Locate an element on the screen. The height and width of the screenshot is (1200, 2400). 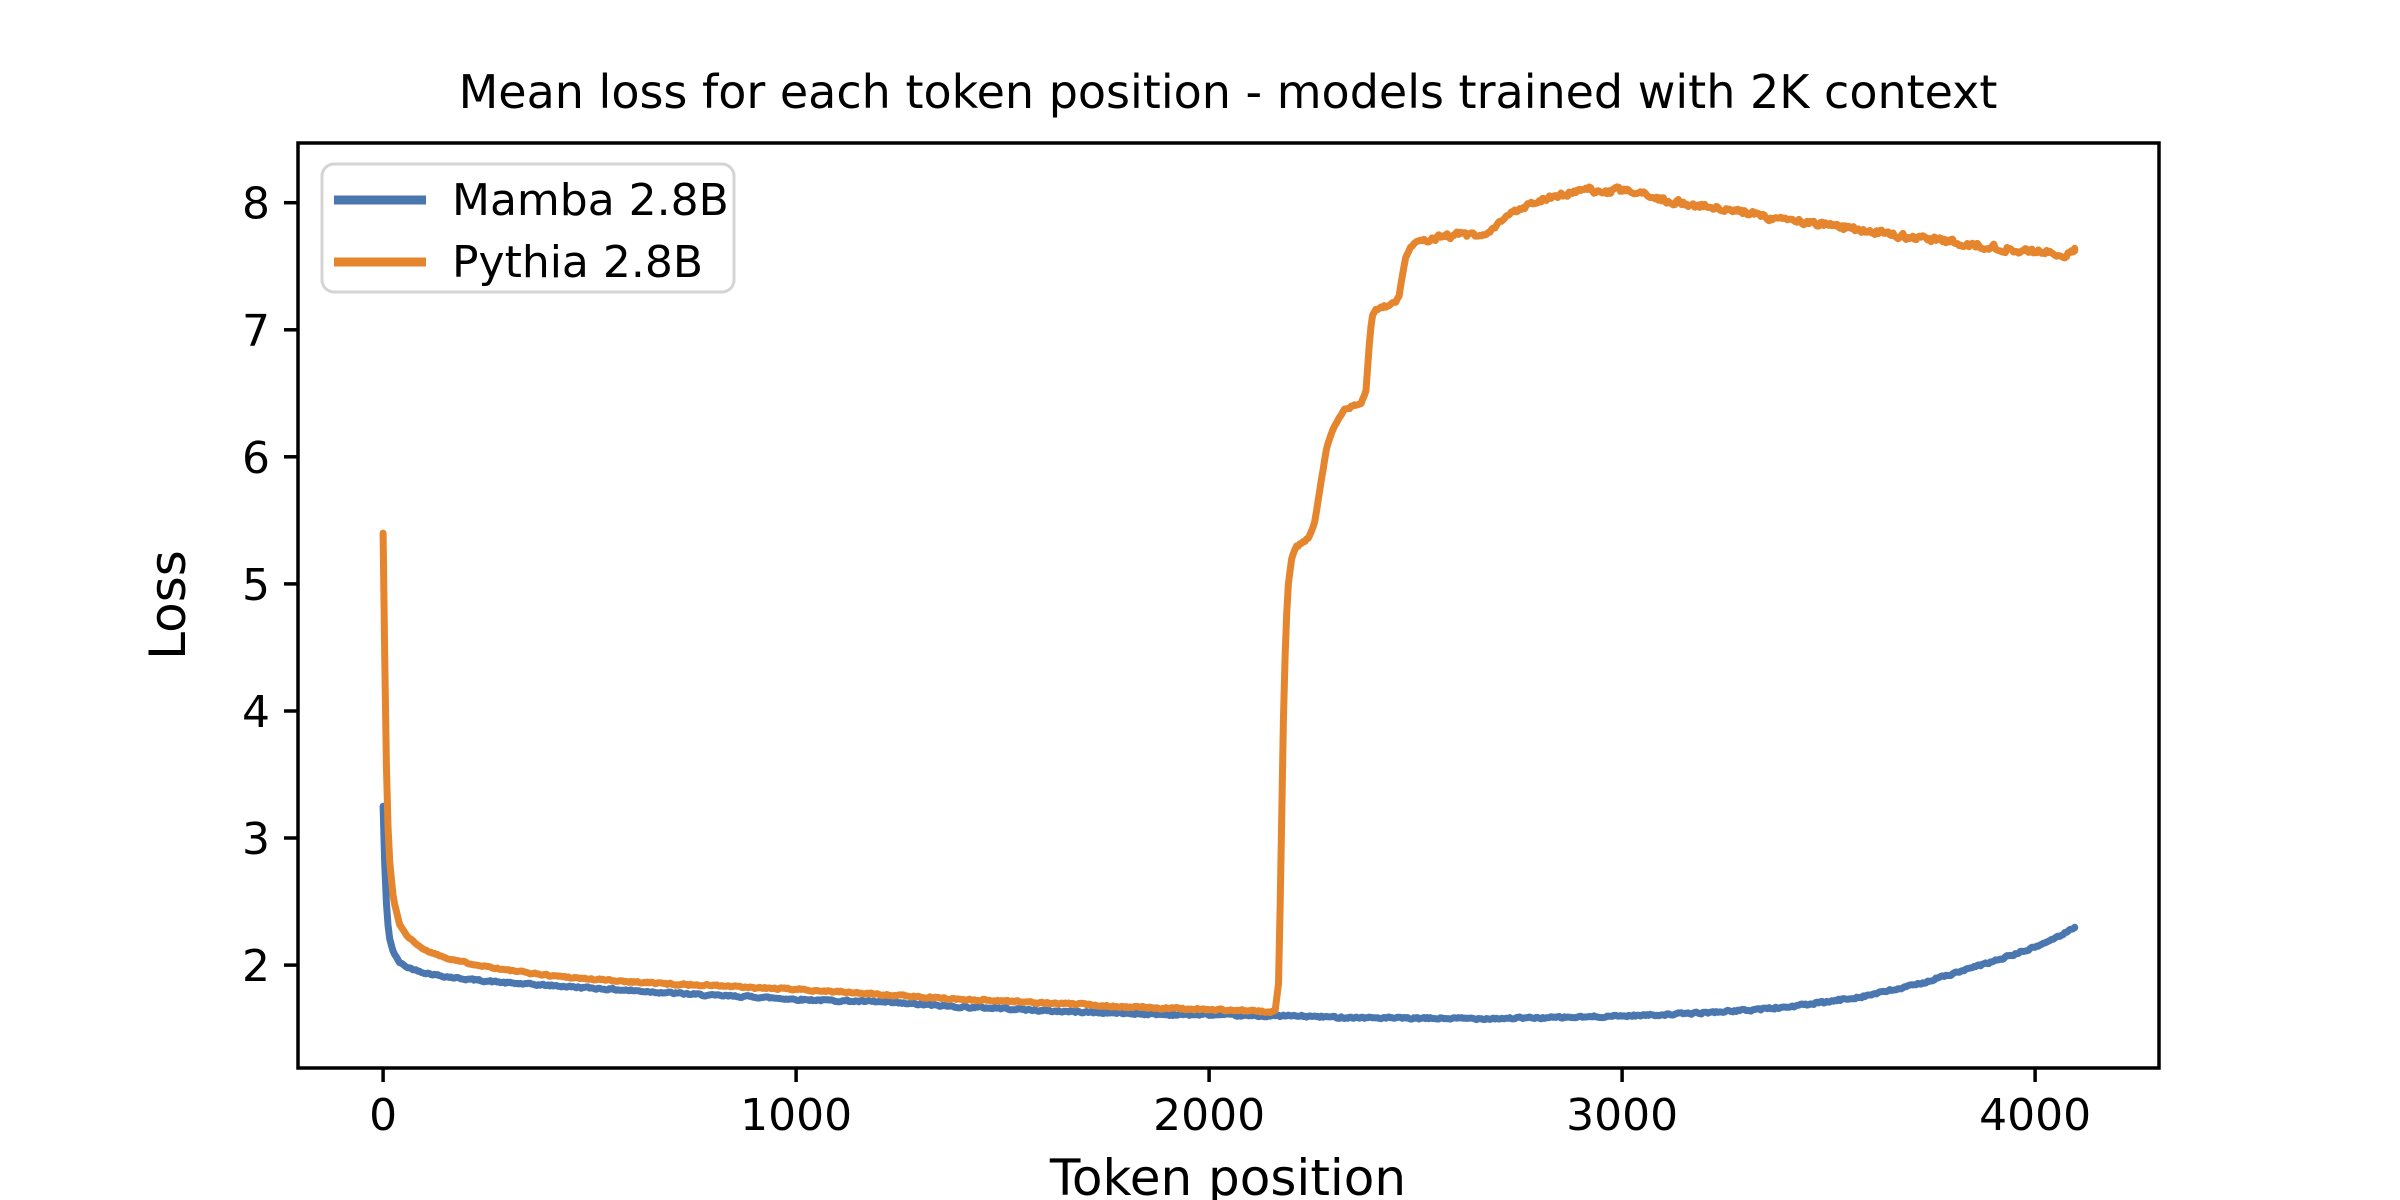
legend-label-pythia: Pythia 2.8B is located at coordinates (577, 262).